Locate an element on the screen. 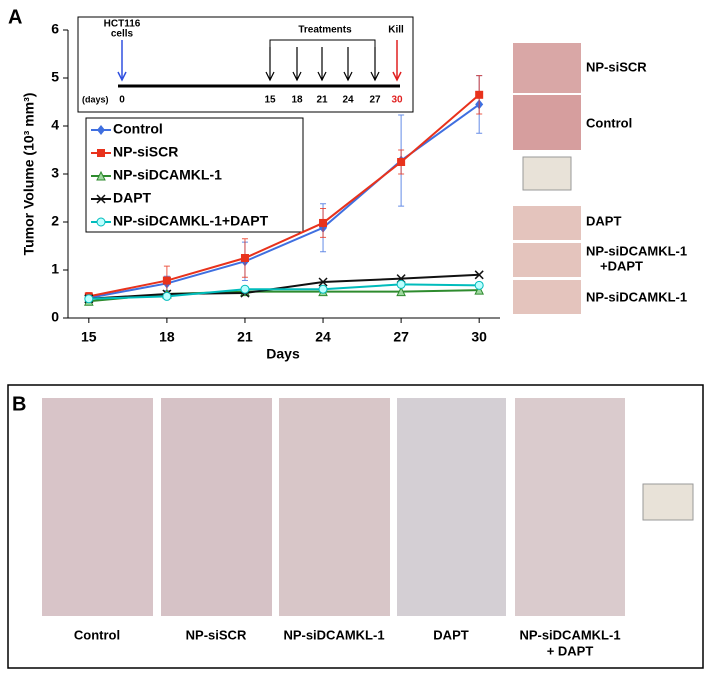  mouse-label: NP-siSCR is located at coordinates (216, 634).